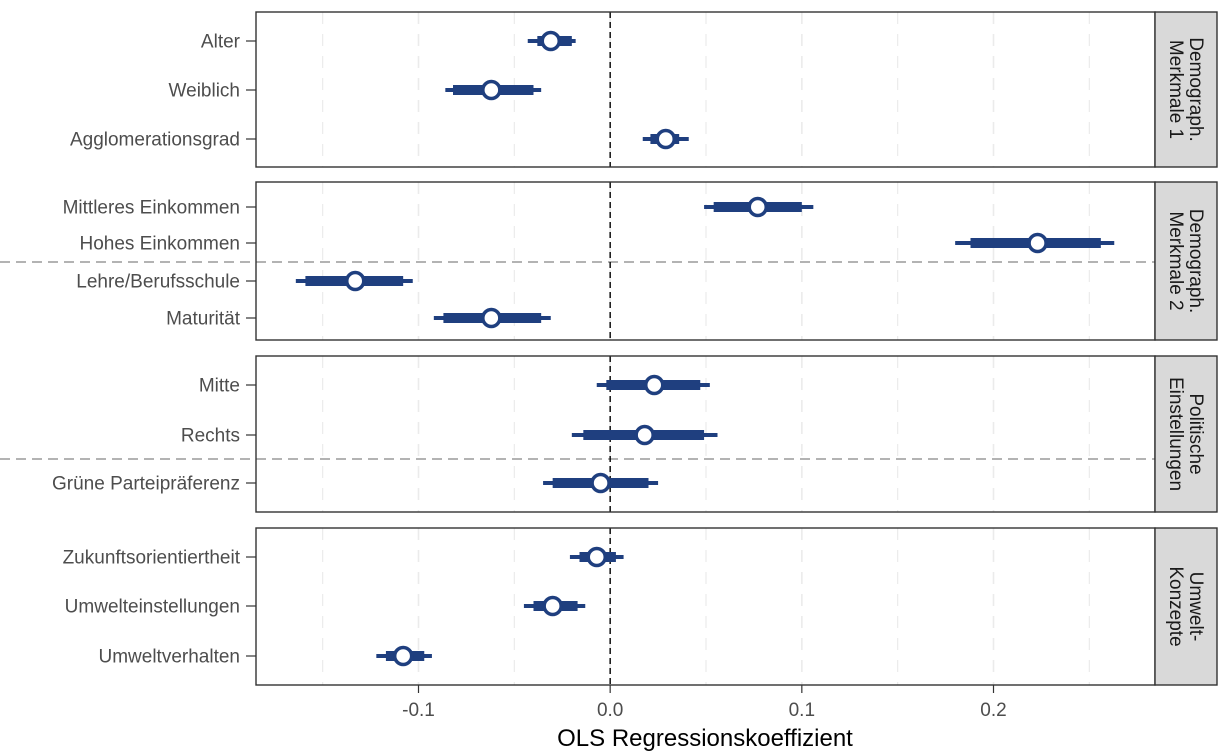  I want to click on row-label: Umwelteinstellungen, so click(152, 607).